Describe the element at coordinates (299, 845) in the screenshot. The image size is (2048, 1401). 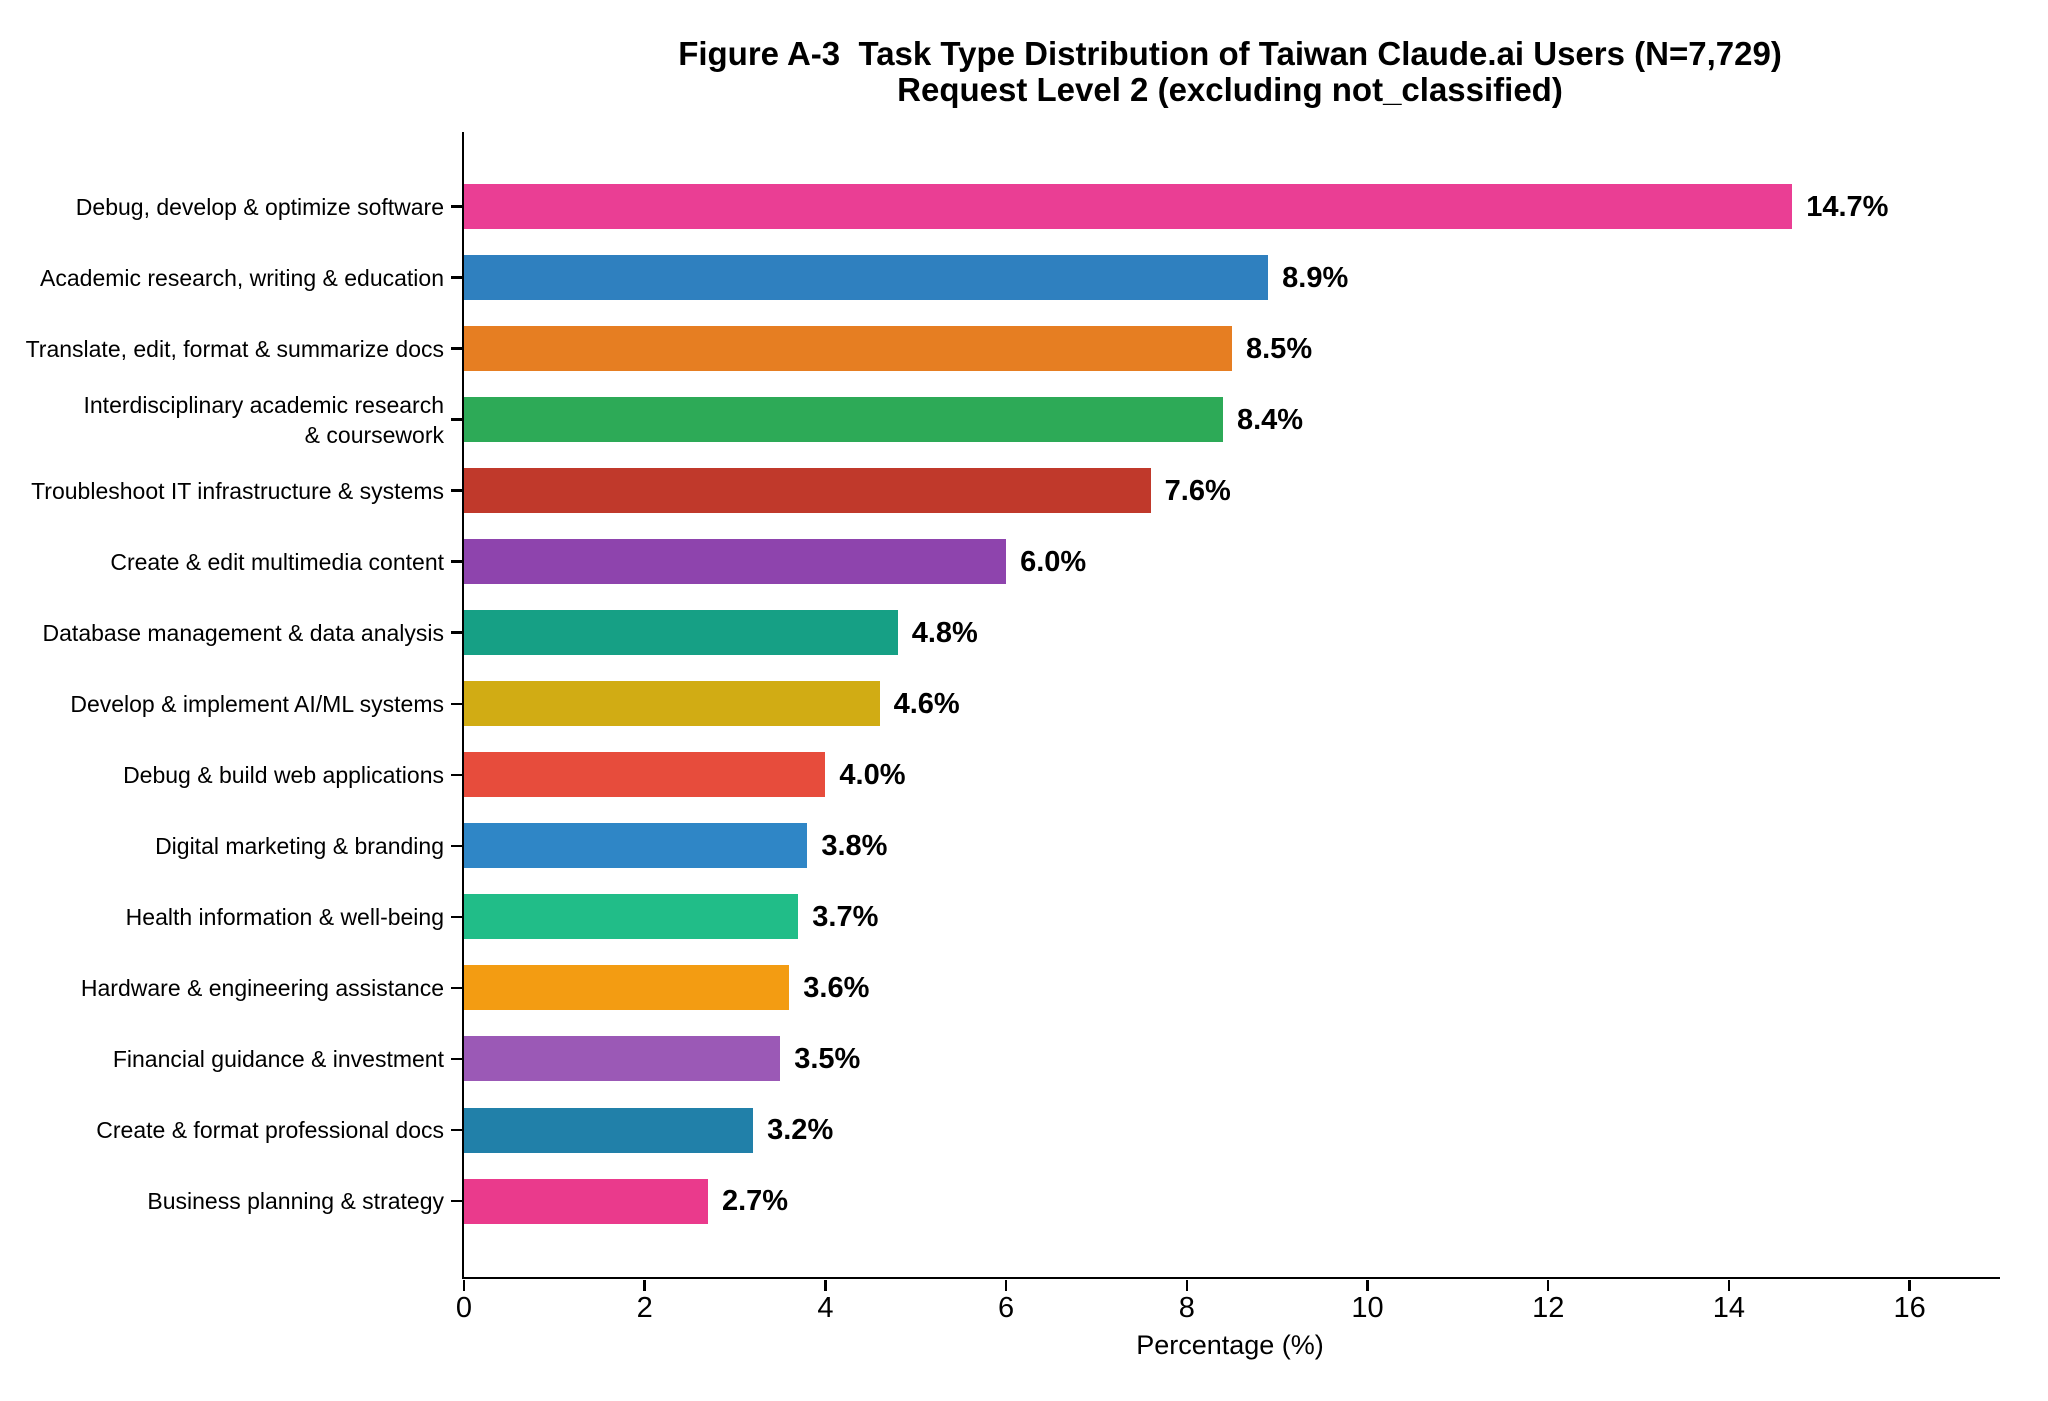
I see `category-label: Digital marketing & branding` at that location.